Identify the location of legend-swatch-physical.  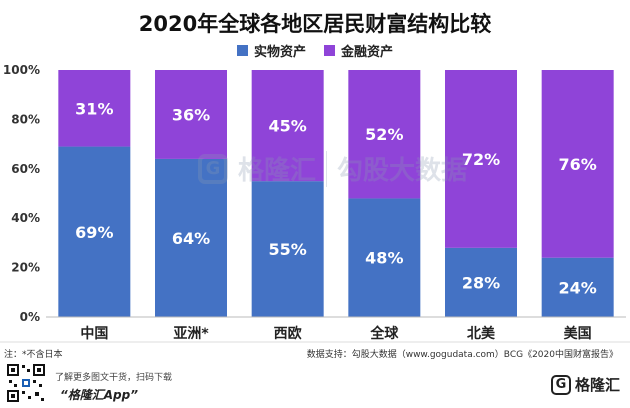
(242, 50).